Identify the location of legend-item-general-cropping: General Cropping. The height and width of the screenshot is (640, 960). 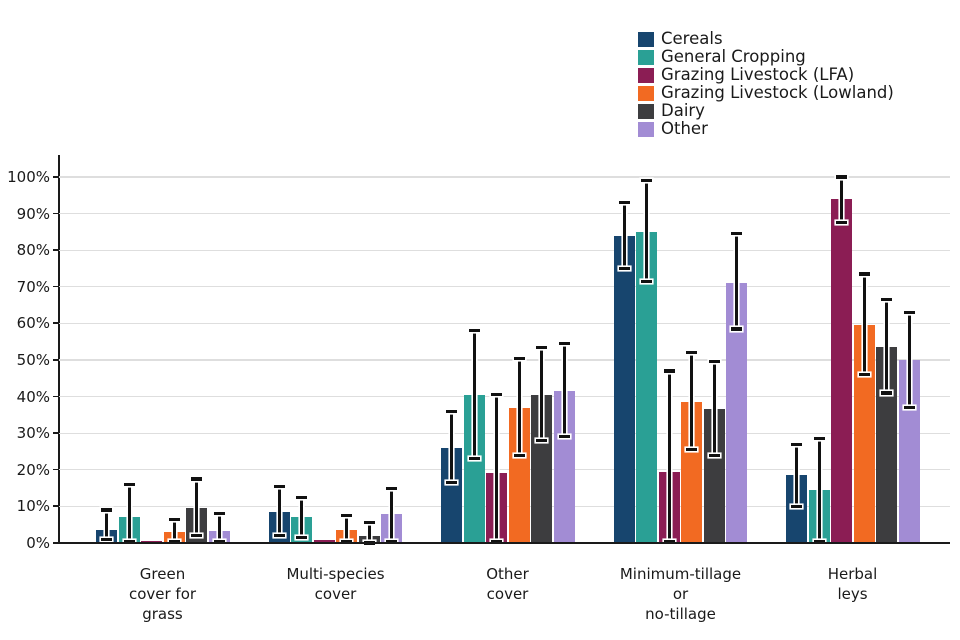
(766, 57).